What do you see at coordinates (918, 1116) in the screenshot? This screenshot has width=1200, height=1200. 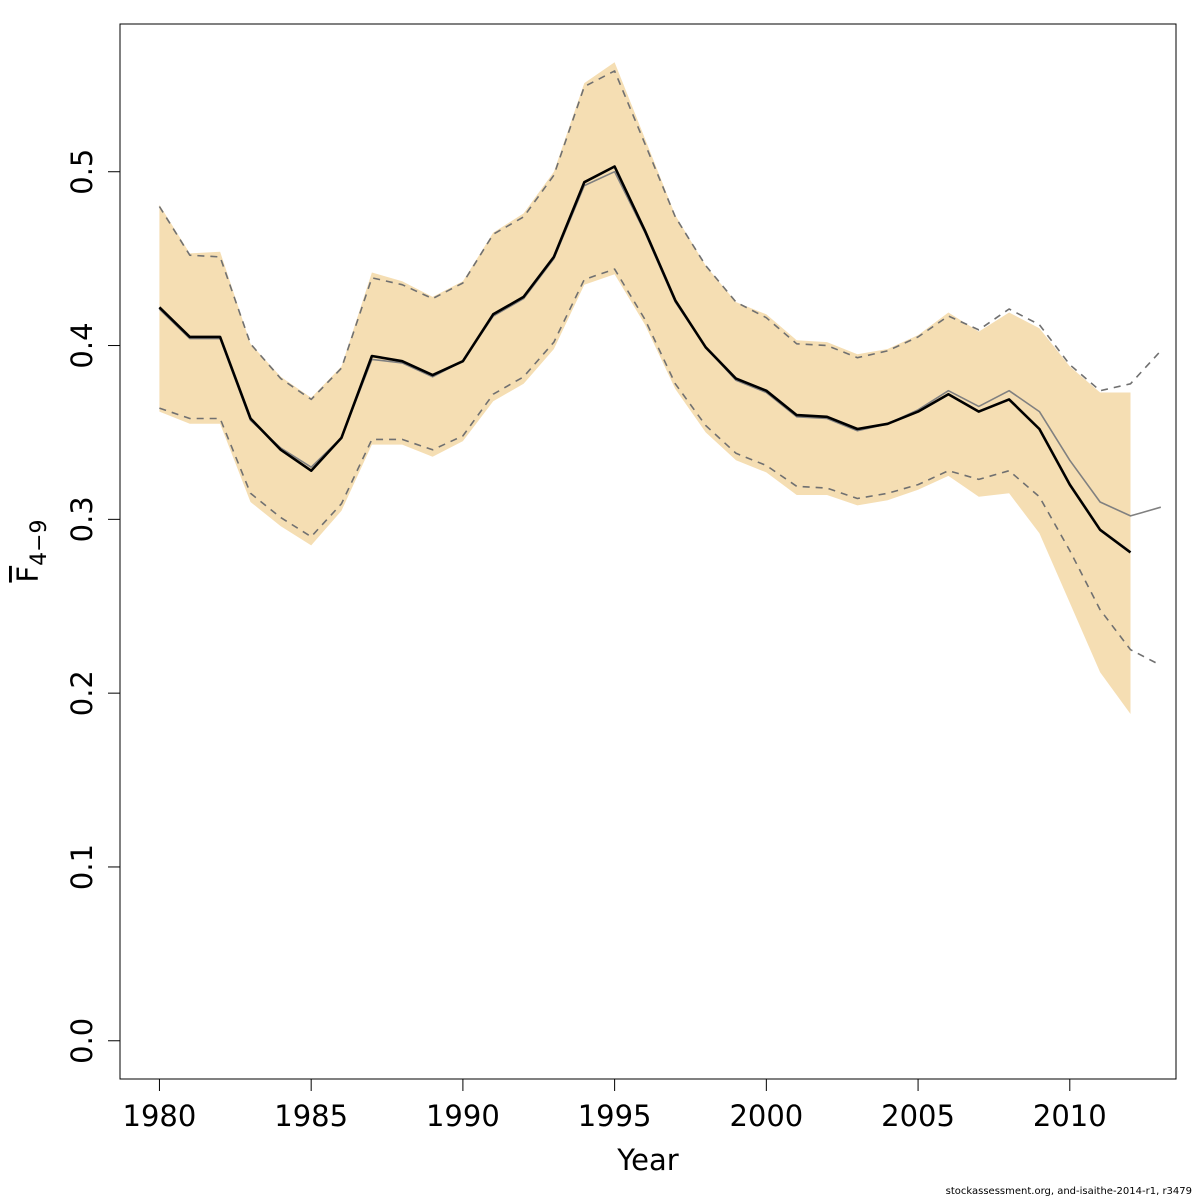 I see `x-tick-label: 2005` at bounding box center [918, 1116].